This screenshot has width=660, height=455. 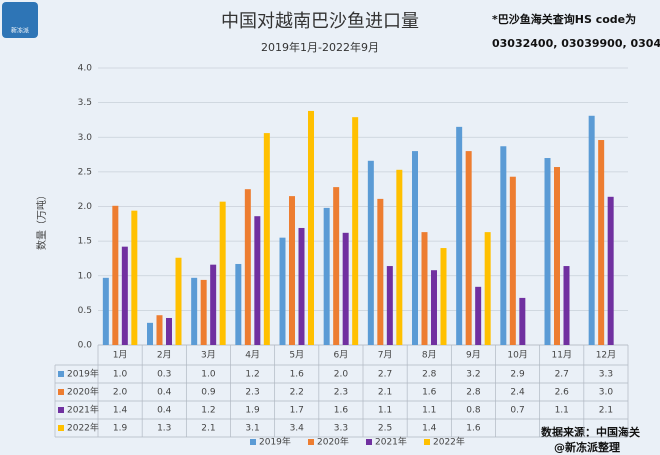 I want to click on table-row-label: 2022年, so click(x=83, y=428).